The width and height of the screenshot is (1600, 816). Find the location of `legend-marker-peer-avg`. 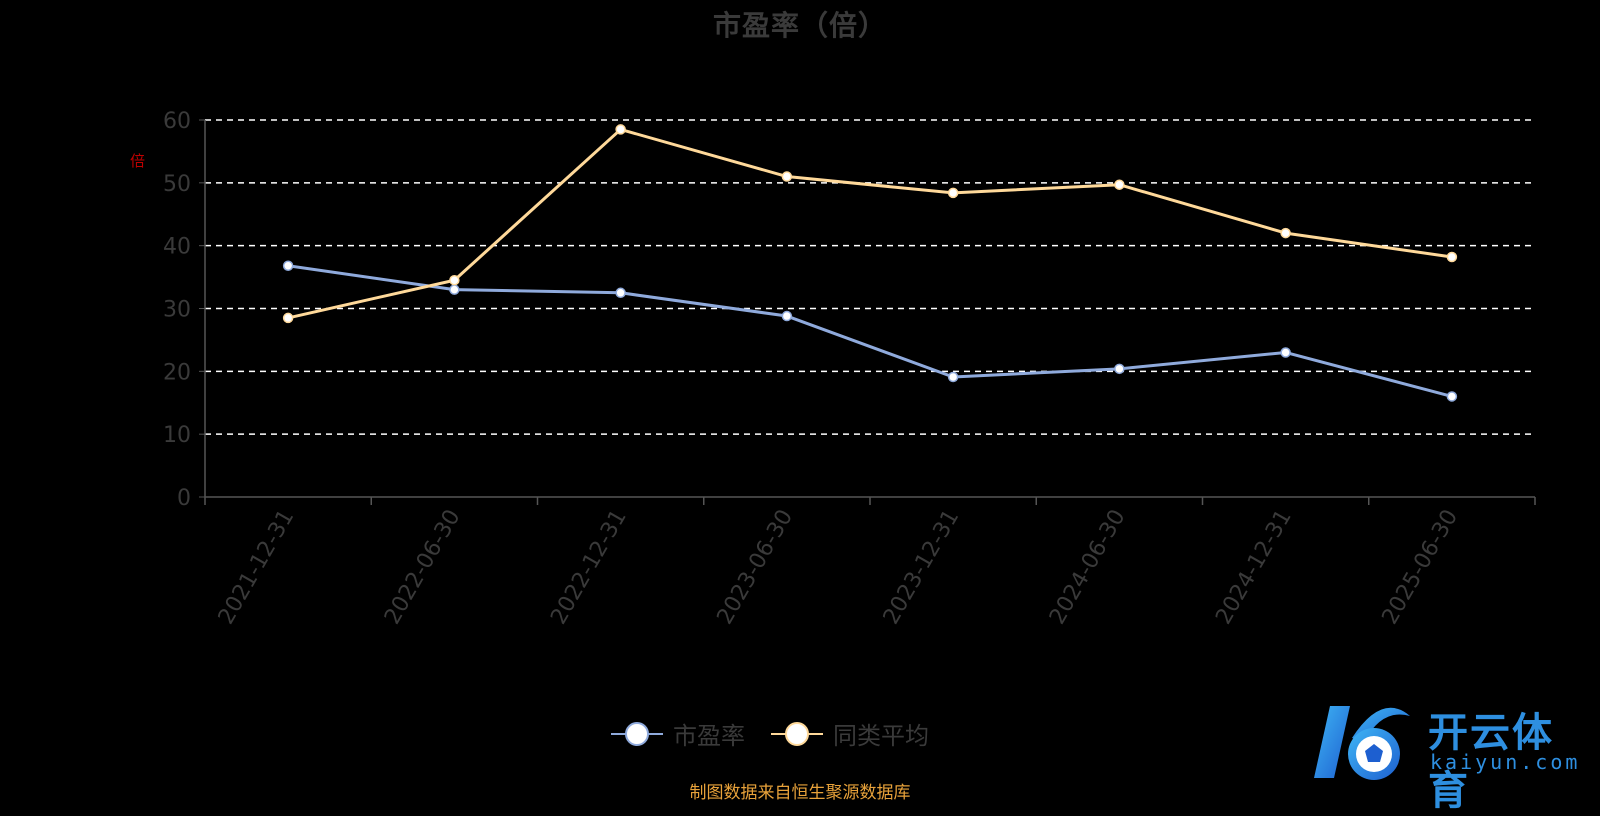

legend-marker-peer-avg is located at coordinates (797, 734).